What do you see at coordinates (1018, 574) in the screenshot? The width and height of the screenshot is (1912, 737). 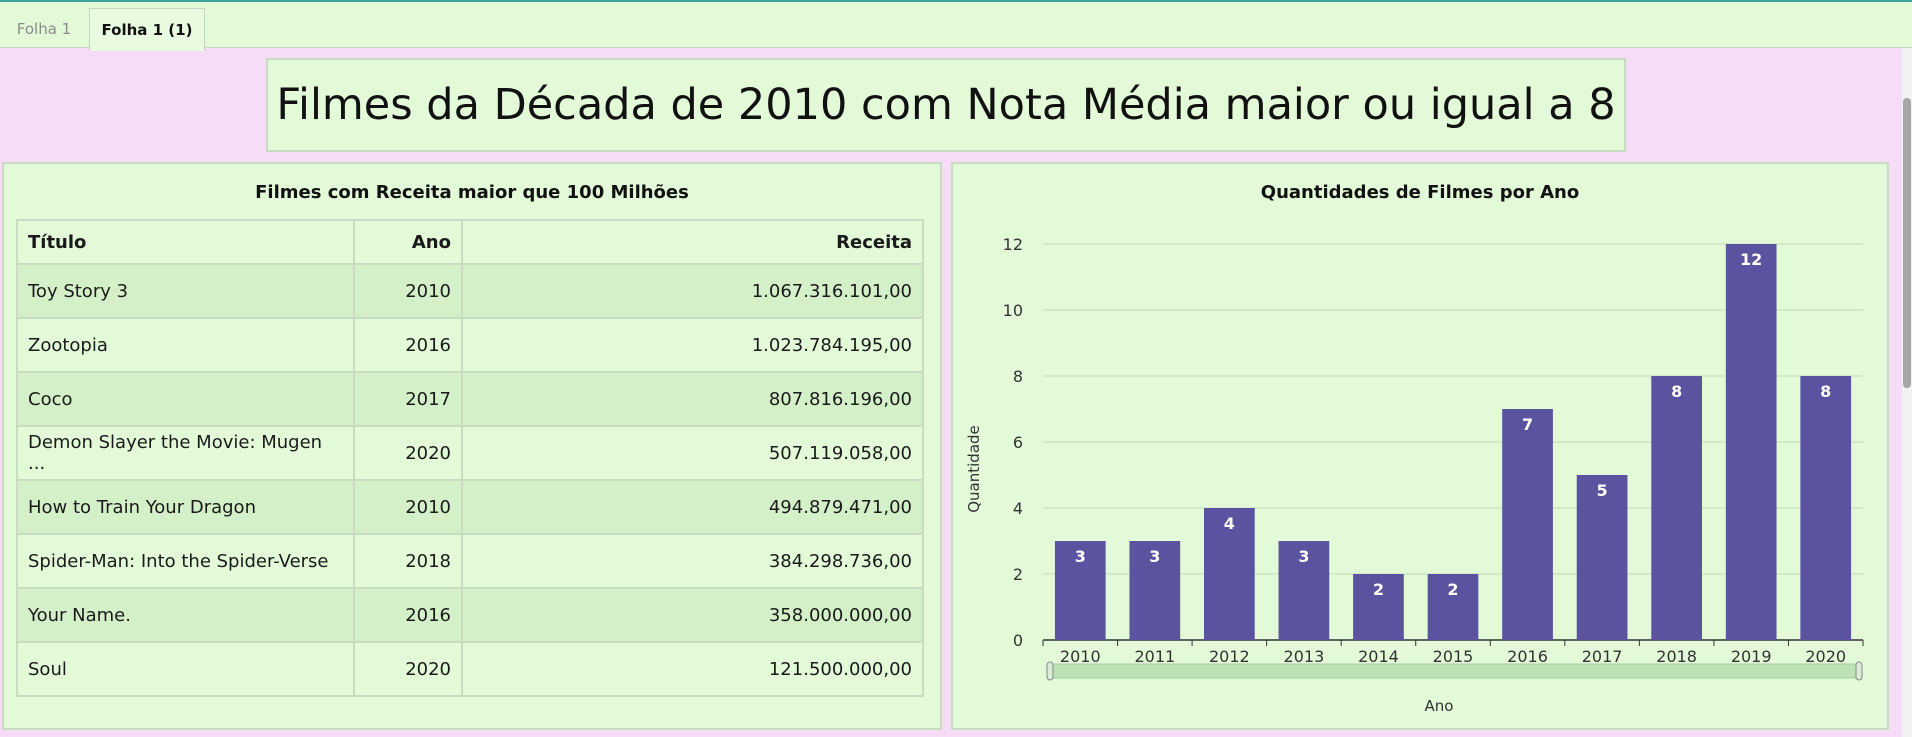 I see `y-tick-label: 2` at bounding box center [1018, 574].